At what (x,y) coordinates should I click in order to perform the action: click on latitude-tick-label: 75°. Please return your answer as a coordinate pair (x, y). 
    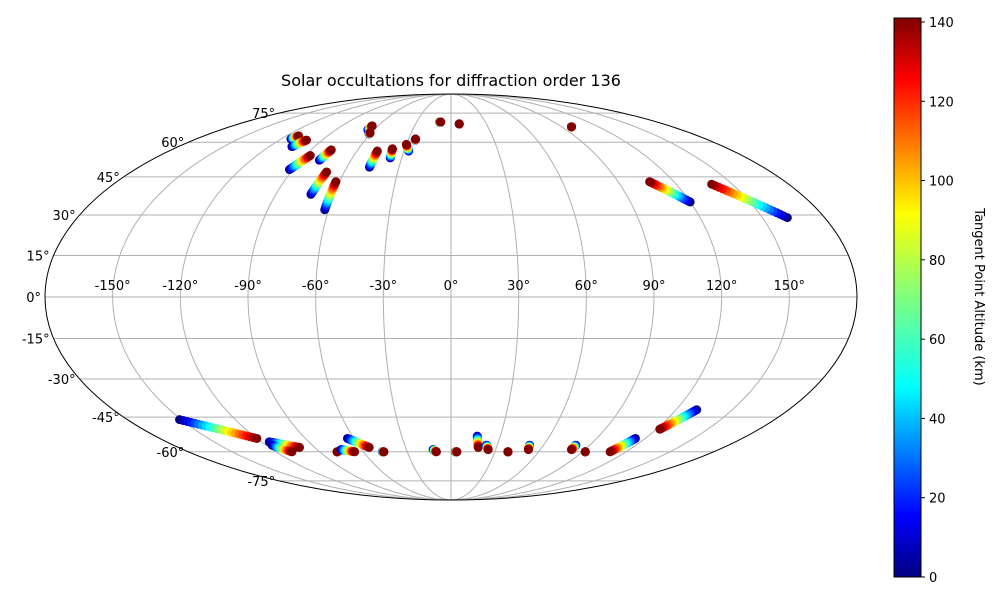
    Looking at the image, I should click on (263, 114).